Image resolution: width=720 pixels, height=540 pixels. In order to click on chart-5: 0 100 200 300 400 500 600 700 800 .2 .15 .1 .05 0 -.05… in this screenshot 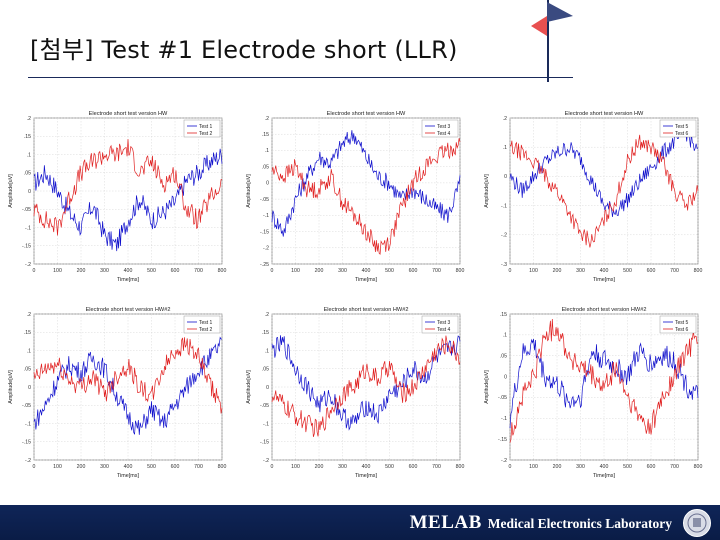, I will do `click(359, 396)`.